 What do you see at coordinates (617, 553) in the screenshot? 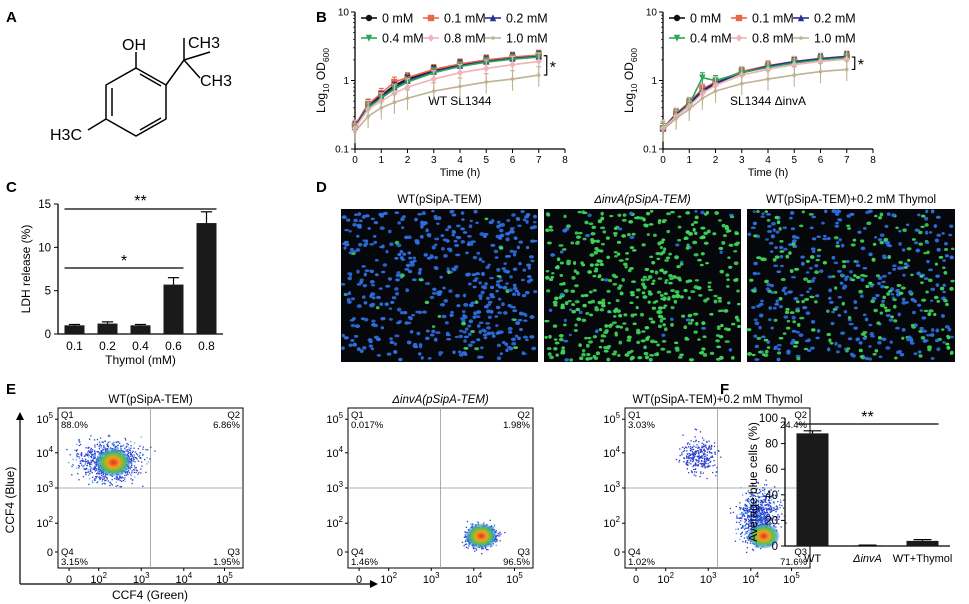
I see `y-tick-label: 0` at bounding box center [617, 553].